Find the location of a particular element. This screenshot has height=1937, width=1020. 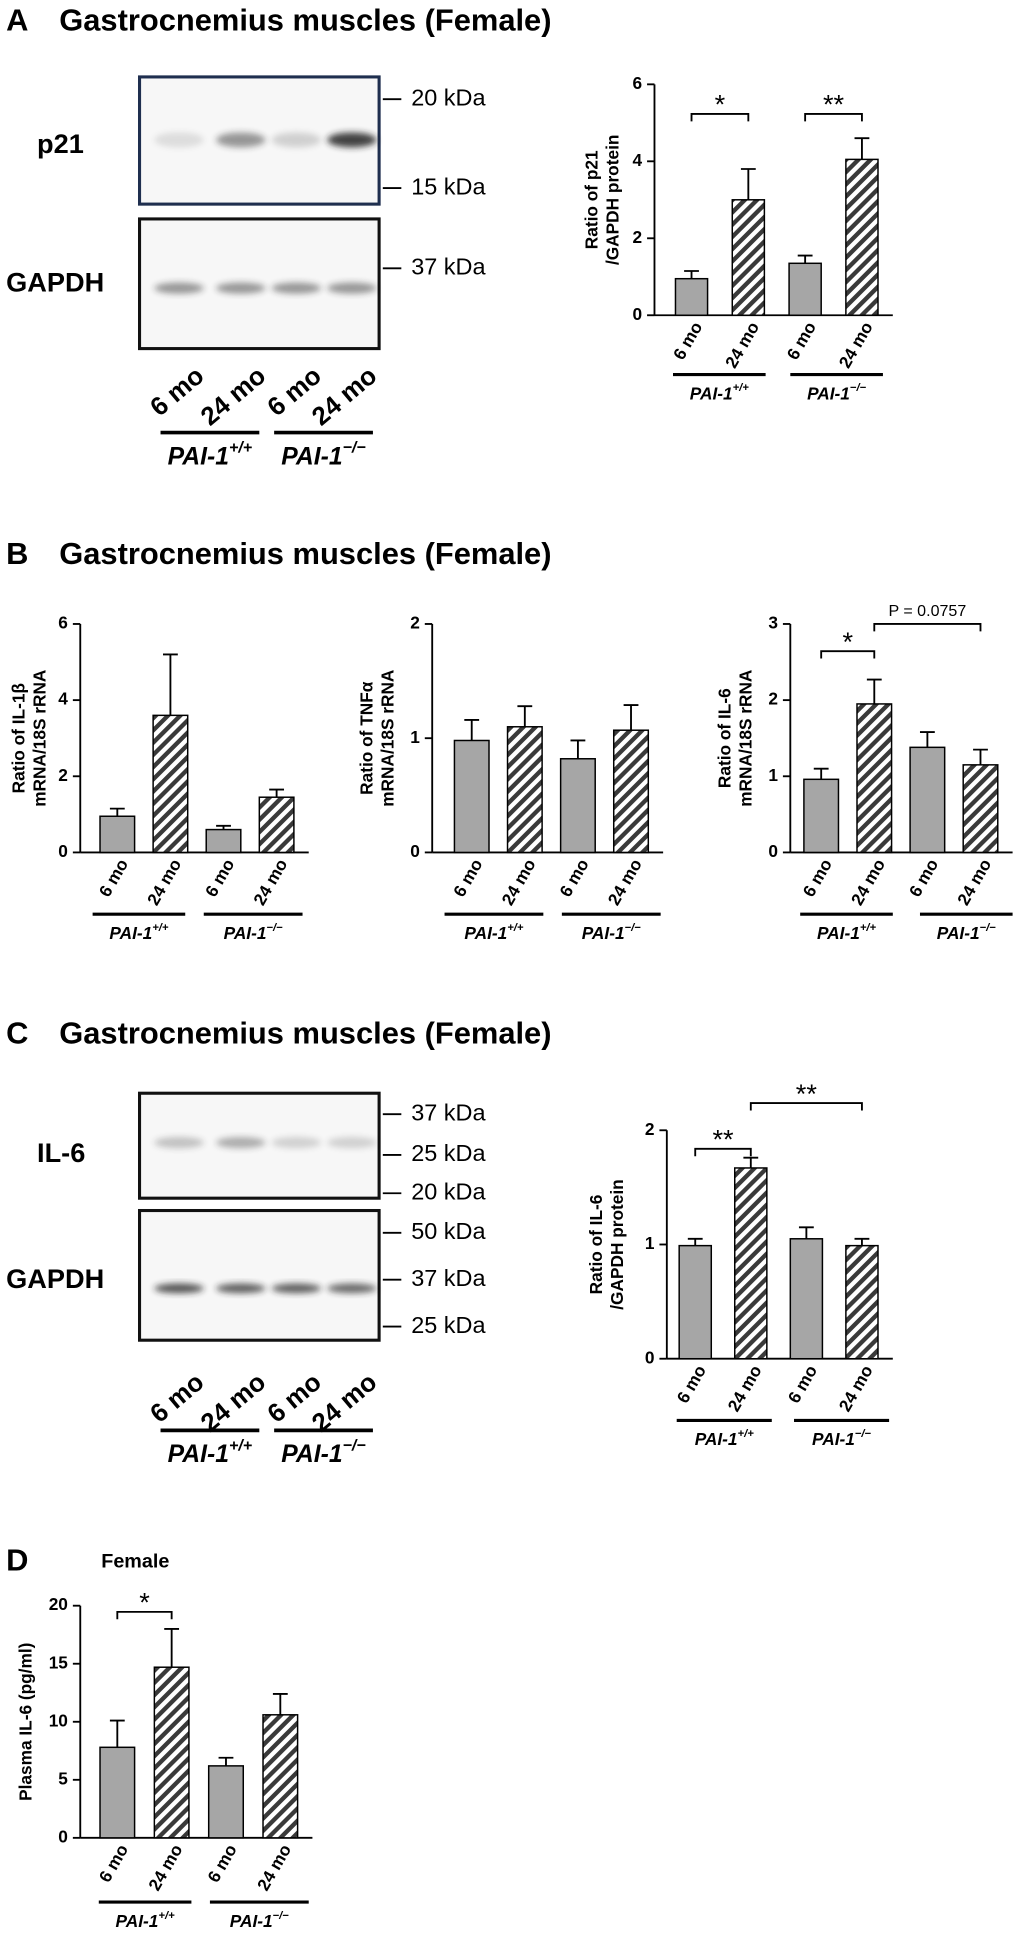

blot-frame is located at coordinates (259, 1275).